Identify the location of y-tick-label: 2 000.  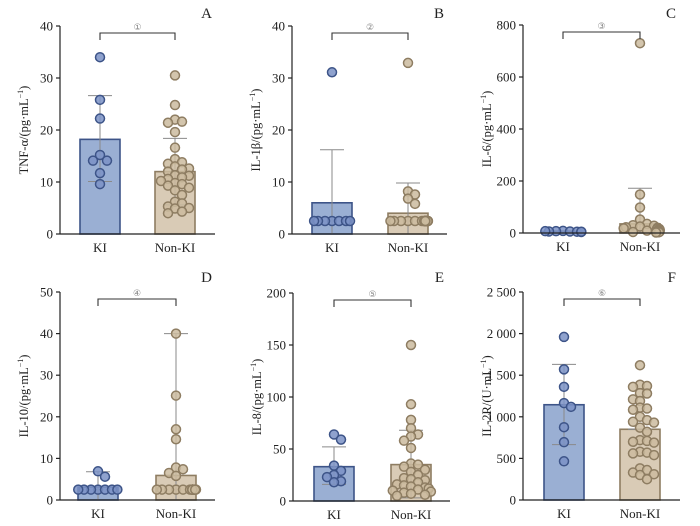
(501, 333).